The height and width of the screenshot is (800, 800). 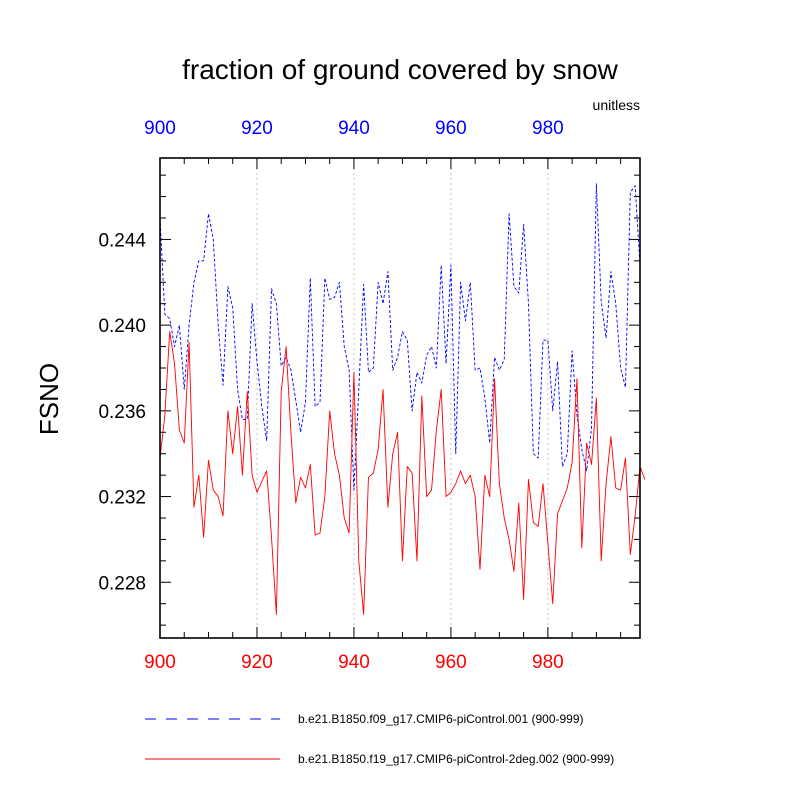 I want to click on x-tick-label-top: 960, so click(x=451, y=128).